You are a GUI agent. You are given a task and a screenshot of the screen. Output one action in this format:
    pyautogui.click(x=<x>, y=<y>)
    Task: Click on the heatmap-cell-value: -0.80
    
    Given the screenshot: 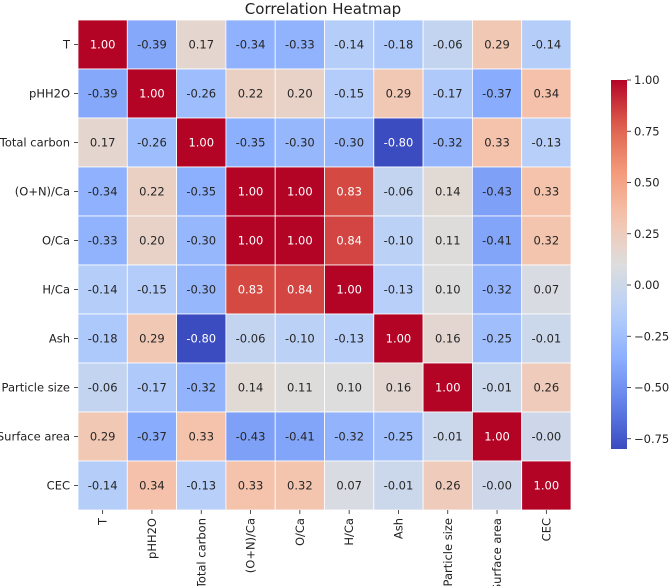 What is the action you would take?
    pyautogui.click(x=399, y=143)
    